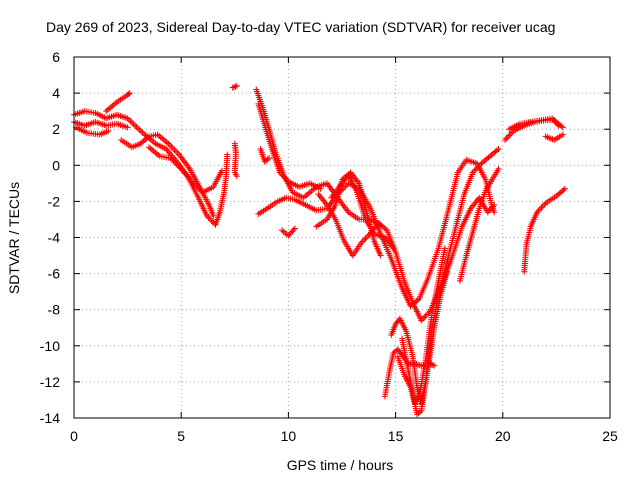 The image size is (640, 480). I want to click on x-tick-label: 20, so click(503, 436).